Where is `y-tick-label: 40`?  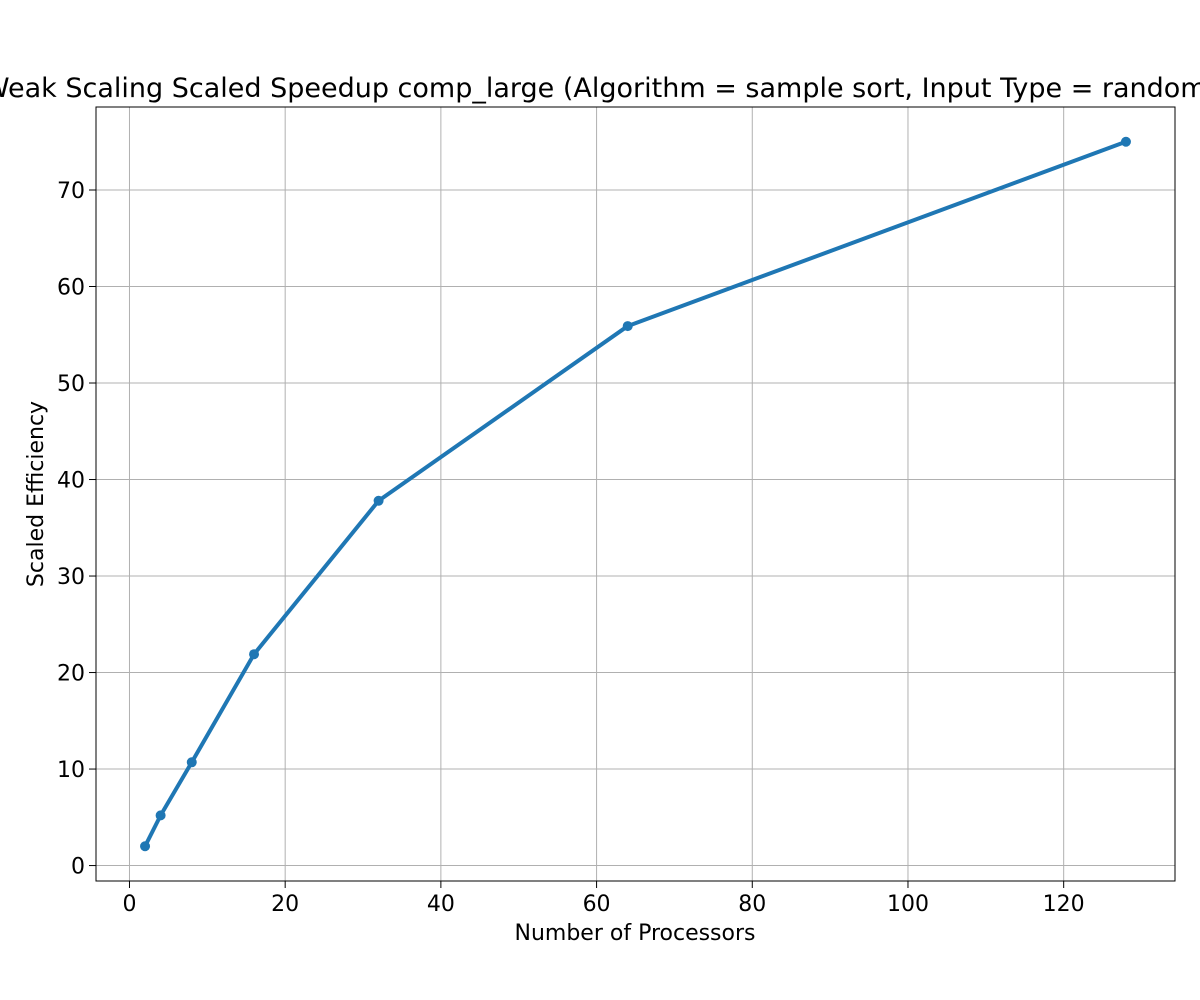
y-tick-label: 40 is located at coordinates (71, 481).